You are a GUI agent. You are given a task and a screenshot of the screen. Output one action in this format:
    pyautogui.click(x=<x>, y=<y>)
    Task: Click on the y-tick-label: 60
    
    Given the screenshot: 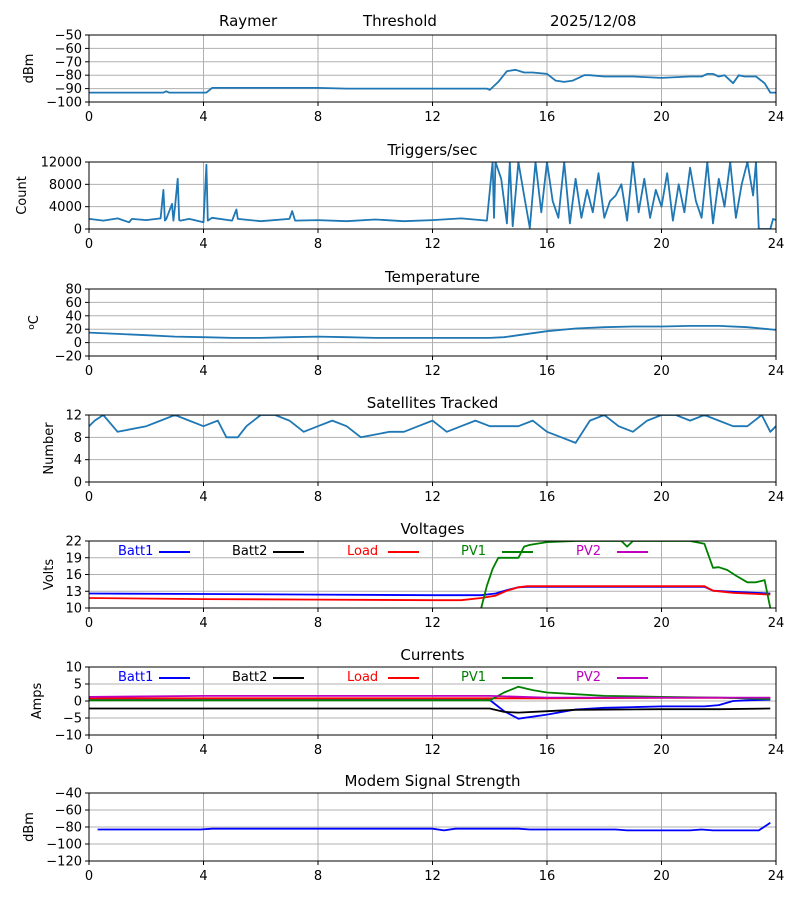 What is the action you would take?
    pyautogui.click(x=73, y=303)
    